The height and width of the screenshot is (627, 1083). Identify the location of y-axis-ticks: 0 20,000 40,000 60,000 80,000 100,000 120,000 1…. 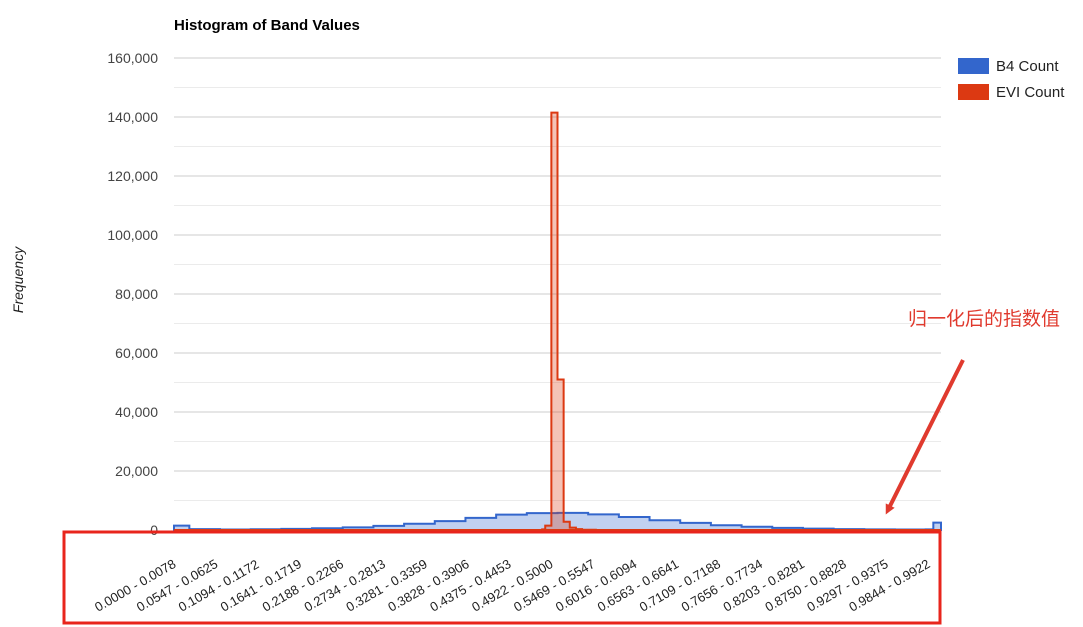
(132, 294).